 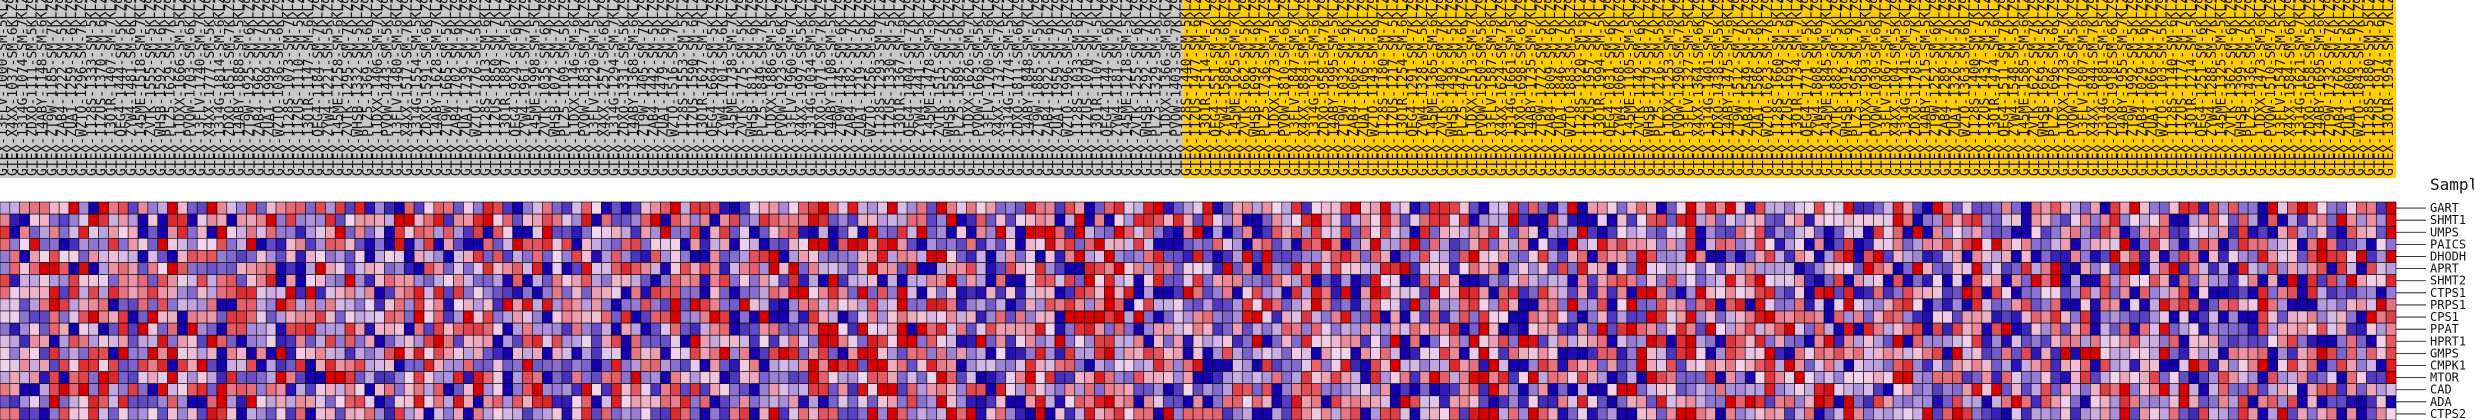 I want to click on sample-label: GTEX-ZDXO-1591-SM-6KLZ9, so click(x=427, y=88).